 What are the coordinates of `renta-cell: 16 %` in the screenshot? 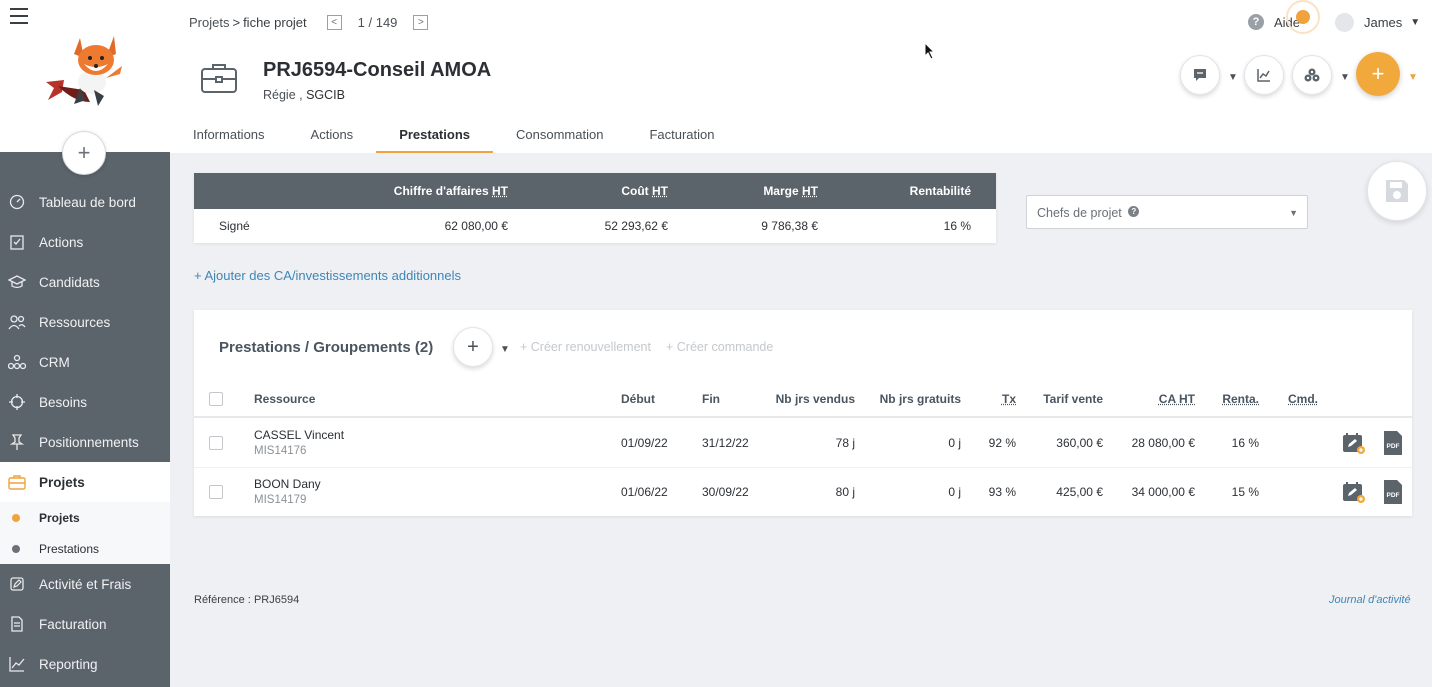 It's located at (1245, 442).